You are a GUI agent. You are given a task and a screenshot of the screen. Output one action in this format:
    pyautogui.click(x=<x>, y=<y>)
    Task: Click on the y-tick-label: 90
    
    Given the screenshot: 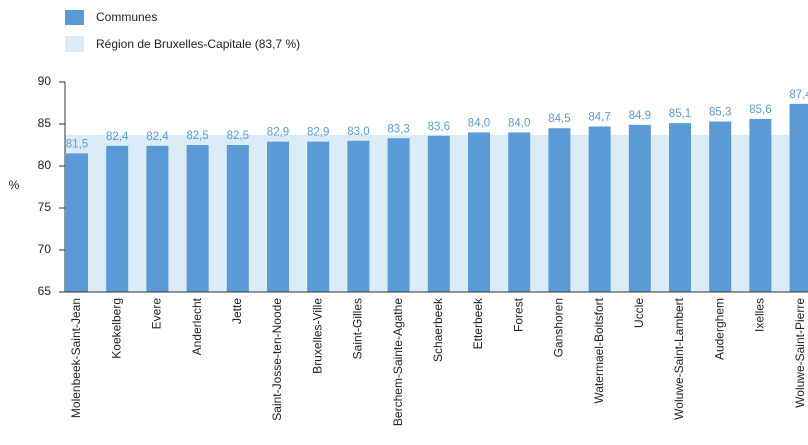 What is the action you would take?
    pyautogui.click(x=45, y=81)
    